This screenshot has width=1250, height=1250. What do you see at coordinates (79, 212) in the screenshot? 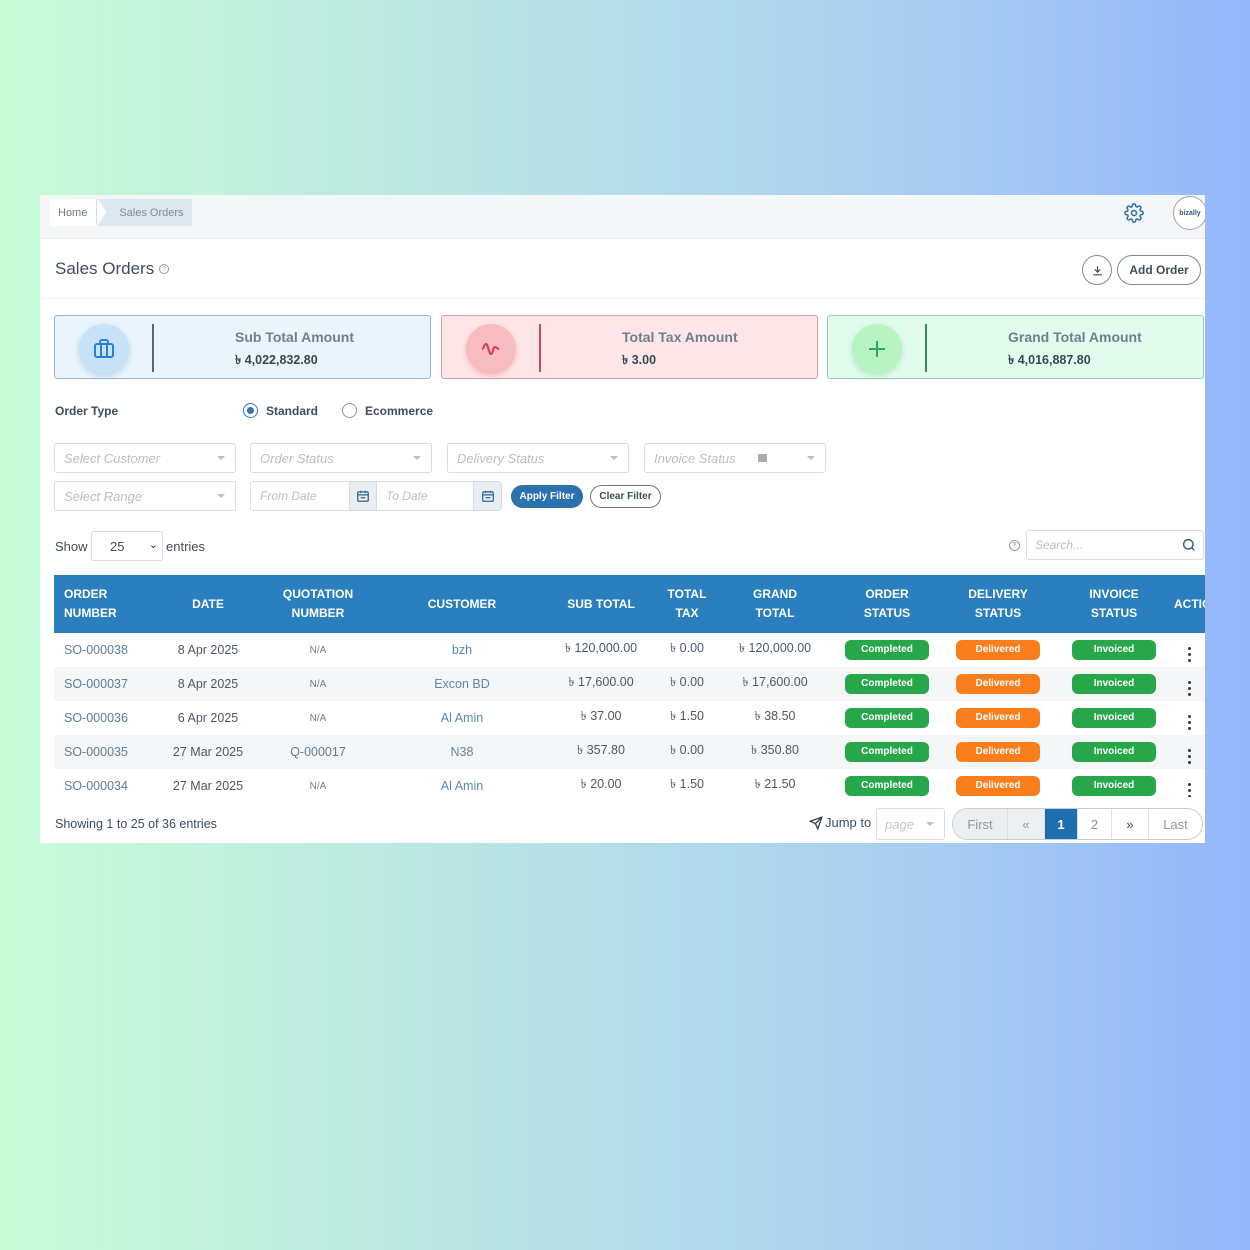
I see `breadcrumb-home: Home` at bounding box center [79, 212].